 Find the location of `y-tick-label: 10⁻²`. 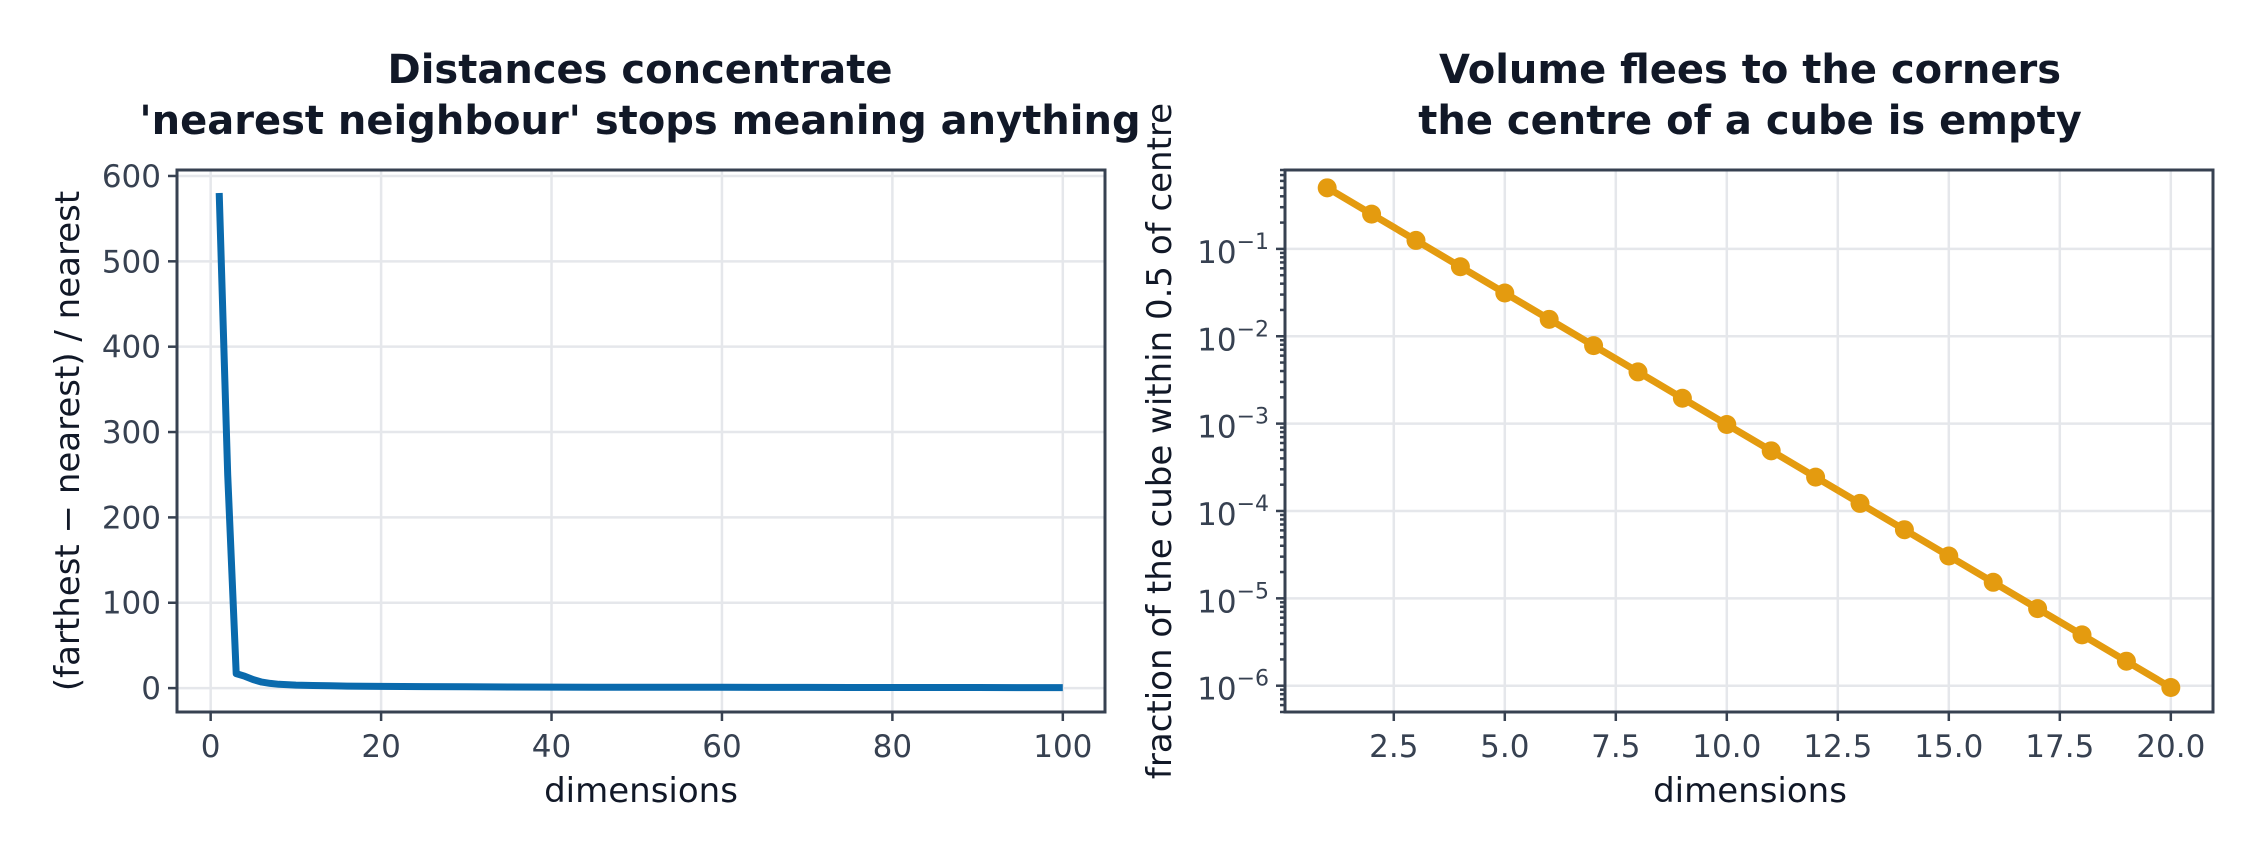

y-tick-label: 10⁻² is located at coordinates (1233, 337).